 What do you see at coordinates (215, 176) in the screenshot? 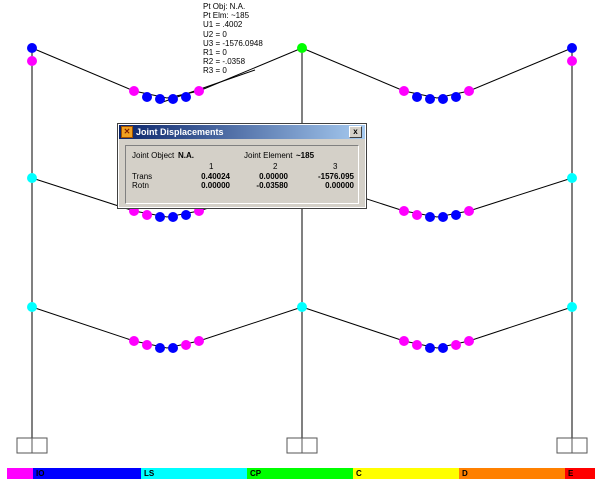
I see `trans-1-value: 0.40024` at bounding box center [215, 176].